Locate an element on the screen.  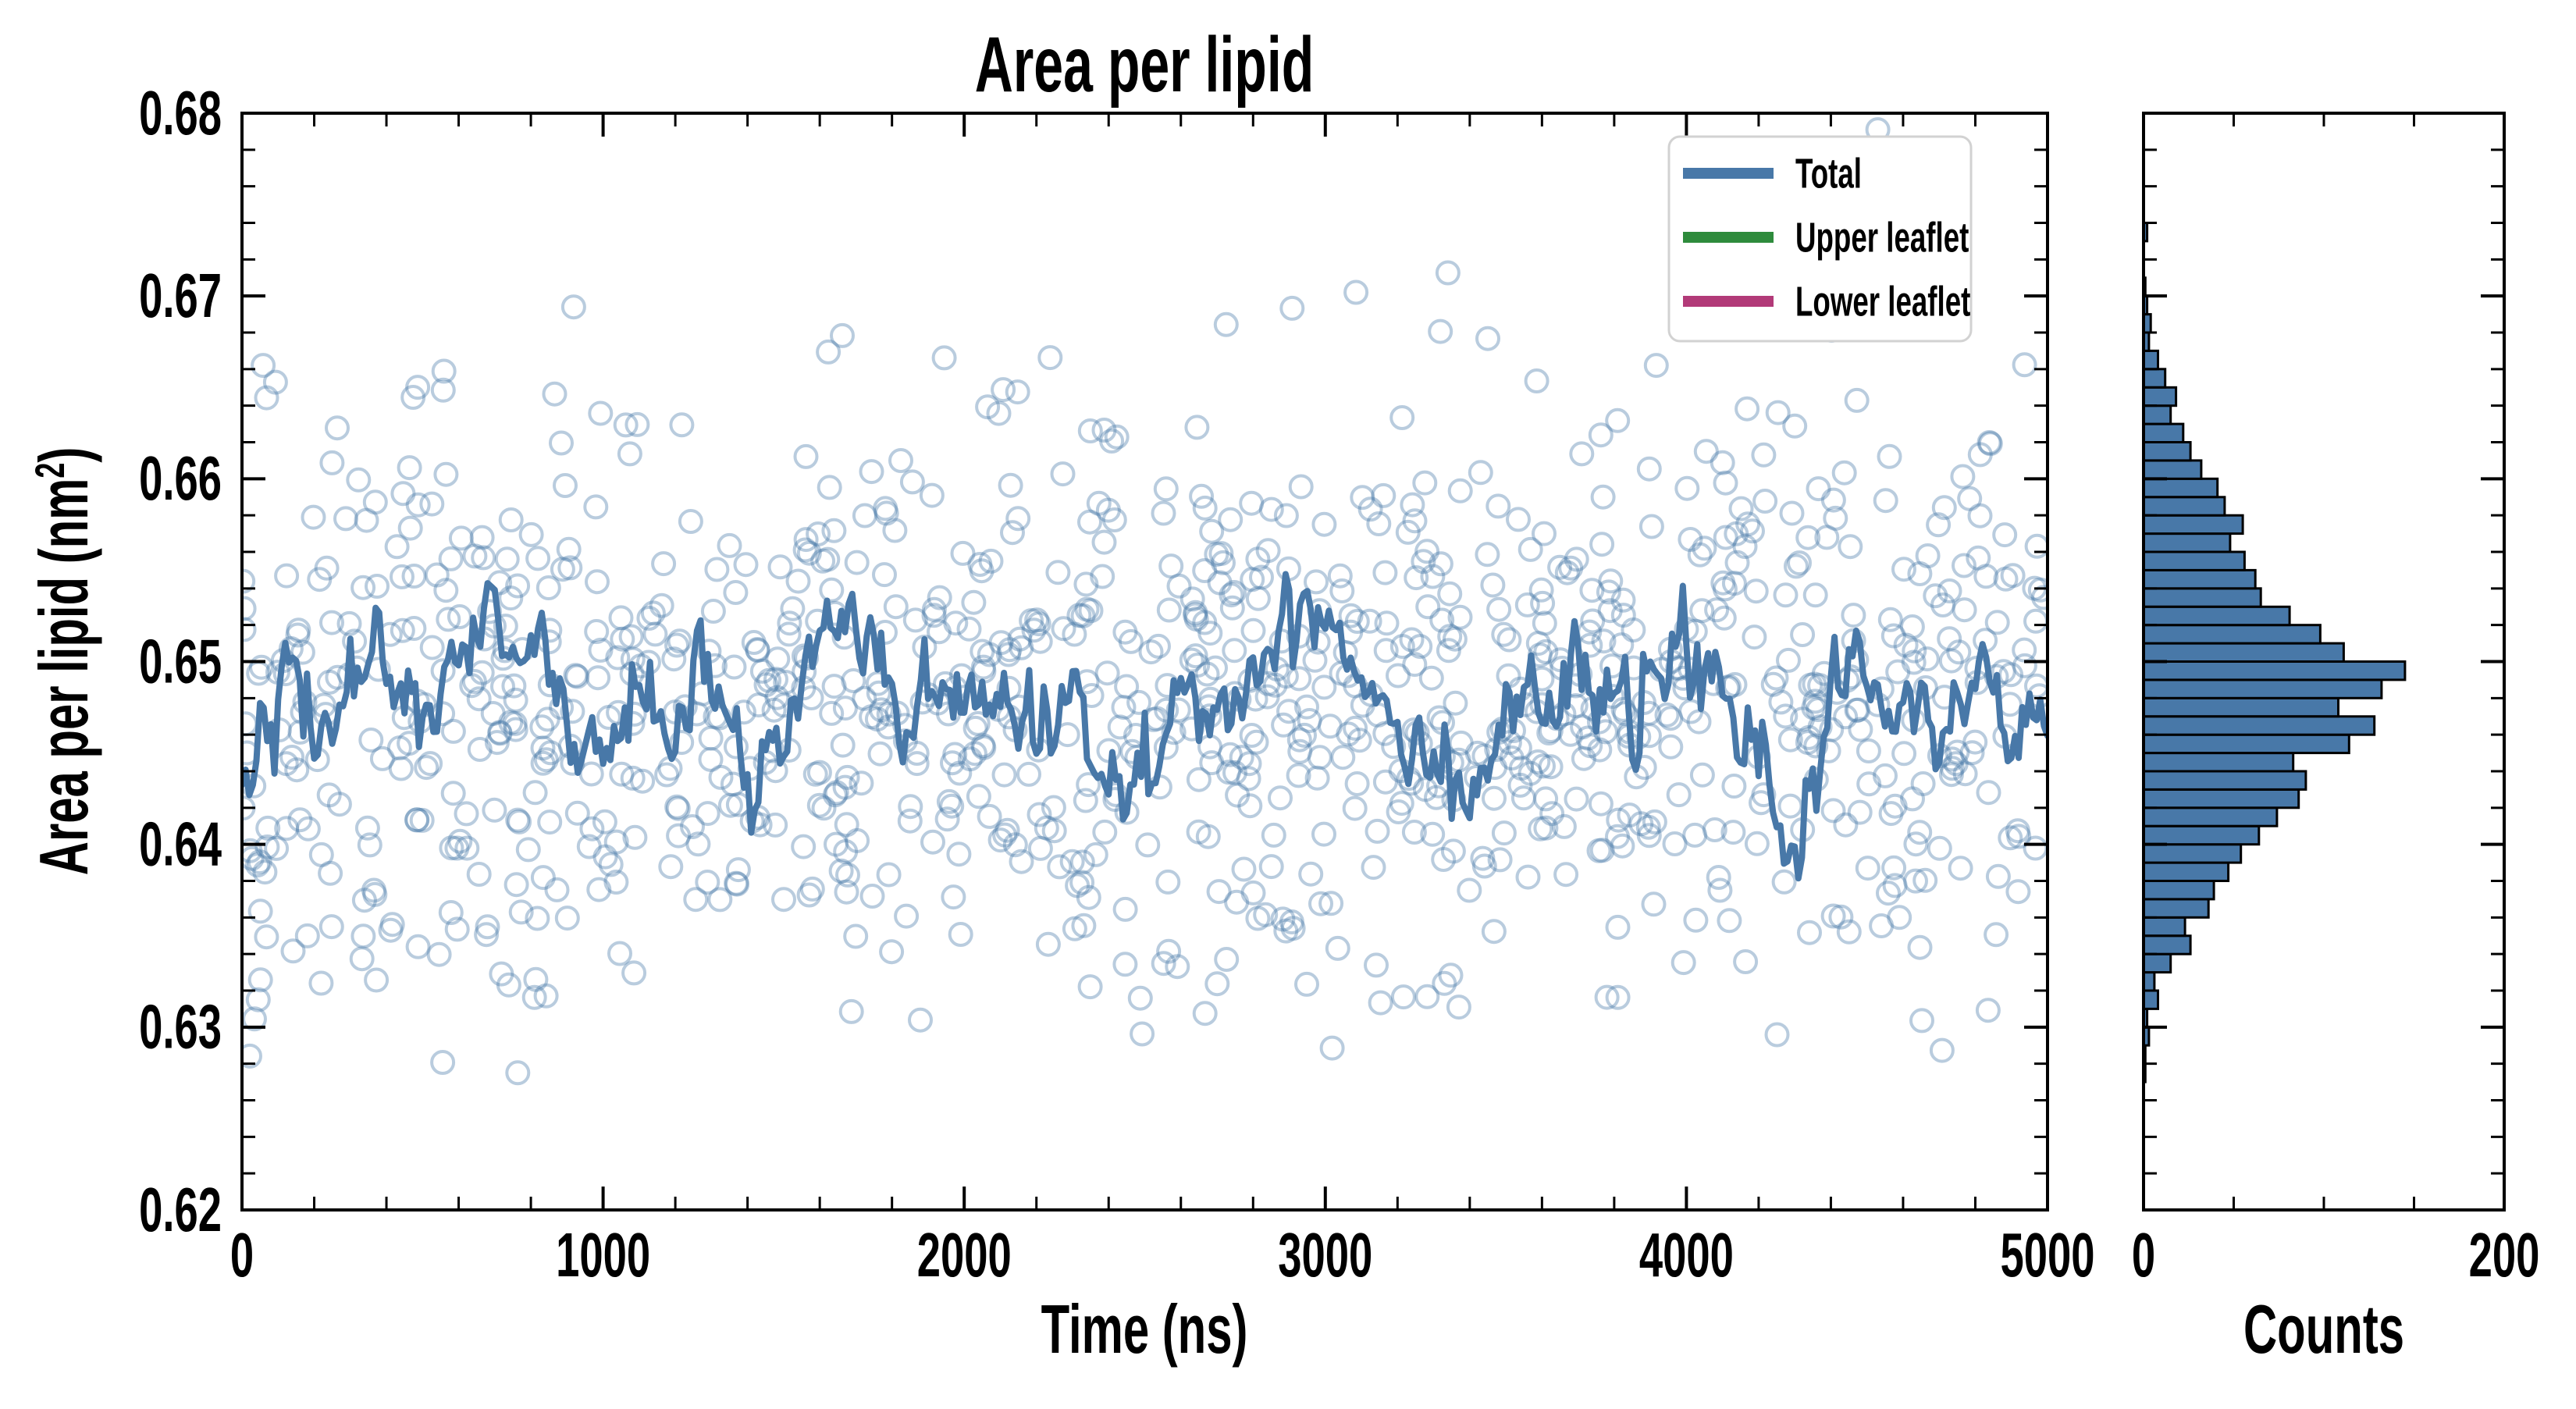
x-tick-label: 5000 is located at coordinates (2048, 1255).